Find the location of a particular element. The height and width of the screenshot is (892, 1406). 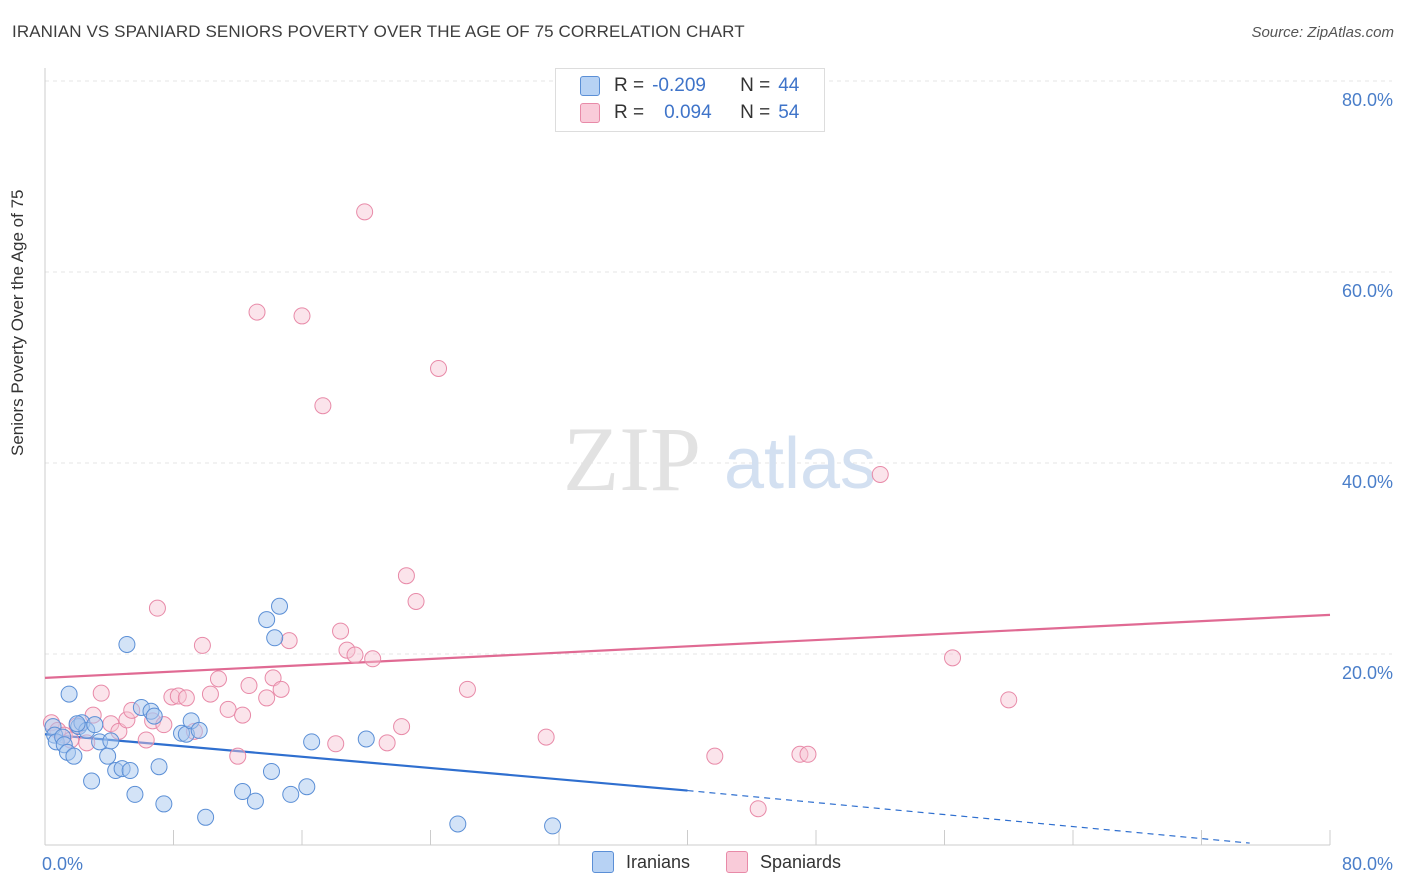

bottom-legend-spaniards: Spaniards is located at coordinates (783, 862).